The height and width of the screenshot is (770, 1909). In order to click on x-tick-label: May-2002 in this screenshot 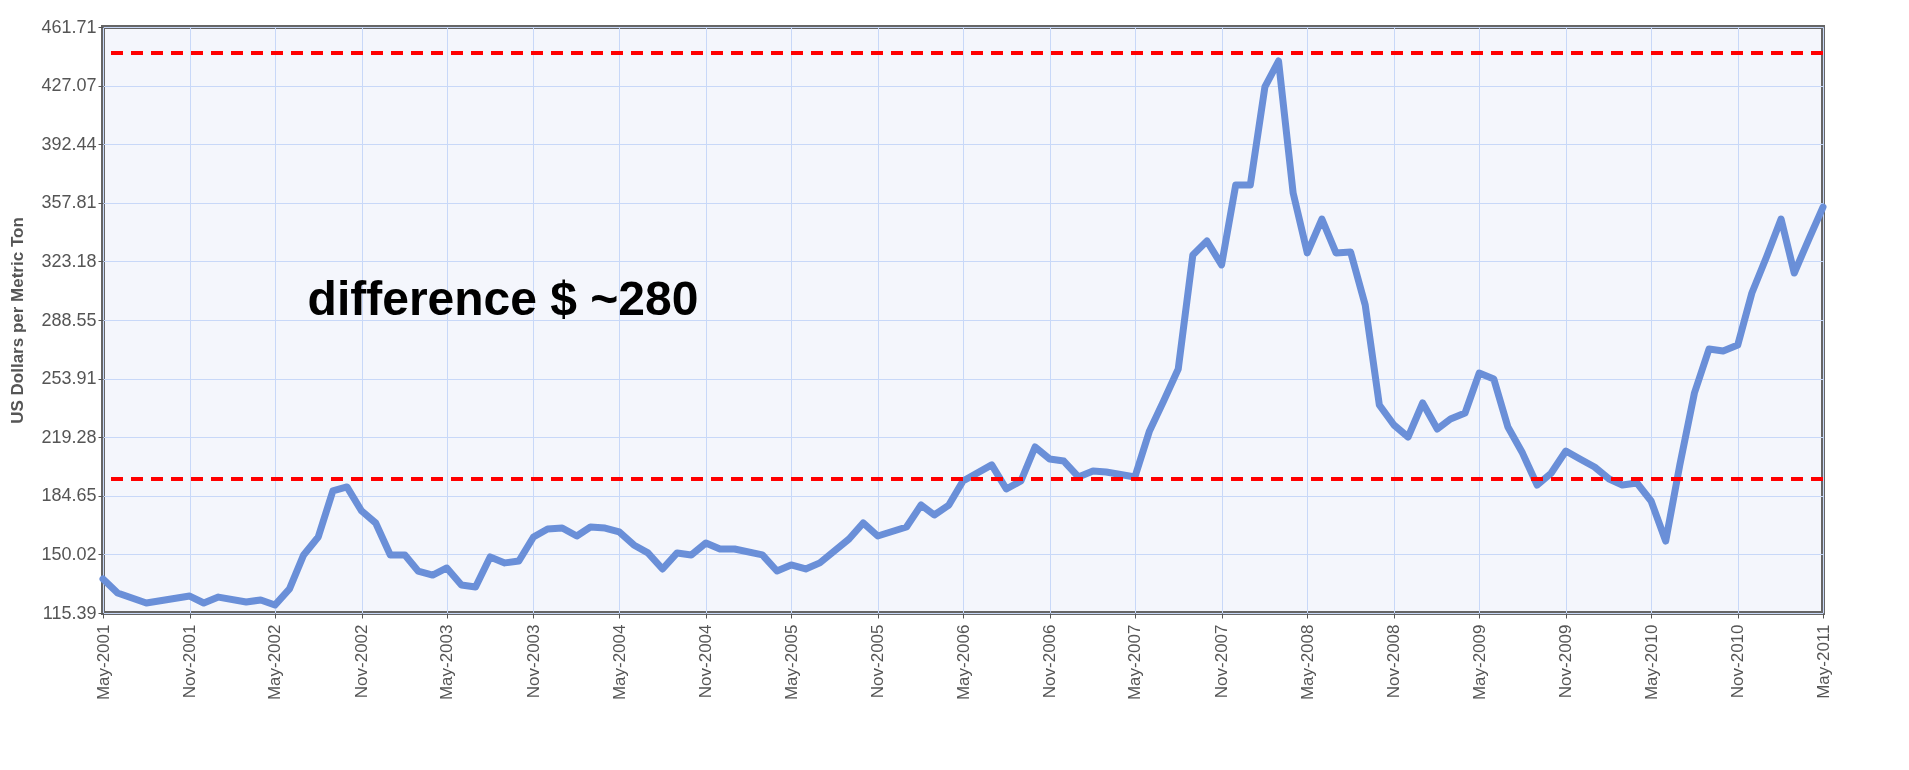, I will do `click(275, 662)`.